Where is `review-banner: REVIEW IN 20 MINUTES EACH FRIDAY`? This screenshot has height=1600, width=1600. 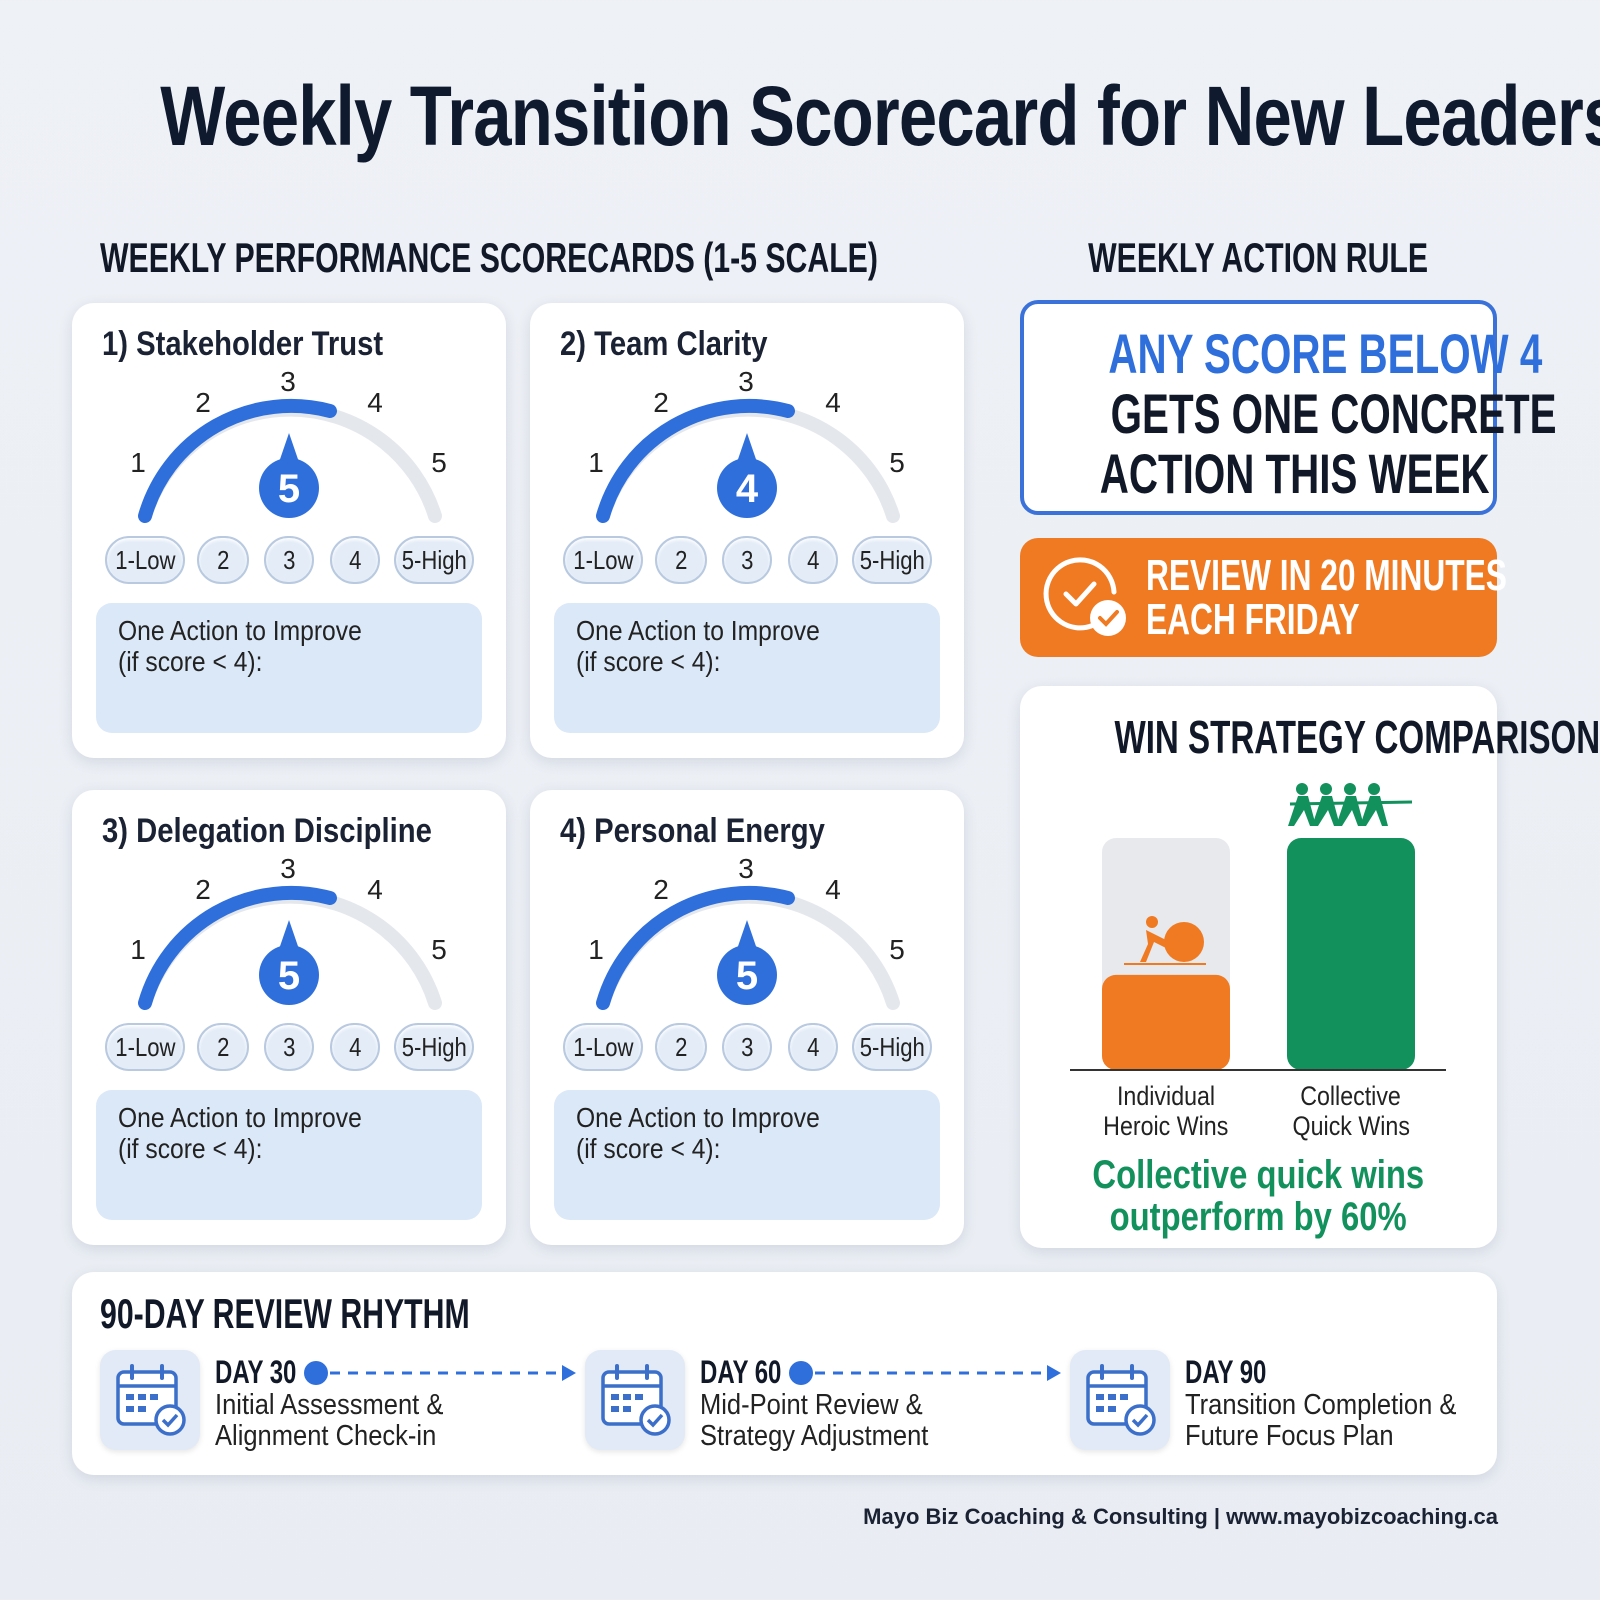 review-banner: REVIEW IN 20 MINUTES EACH FRIDAY is located at coordinates (1263, 597).